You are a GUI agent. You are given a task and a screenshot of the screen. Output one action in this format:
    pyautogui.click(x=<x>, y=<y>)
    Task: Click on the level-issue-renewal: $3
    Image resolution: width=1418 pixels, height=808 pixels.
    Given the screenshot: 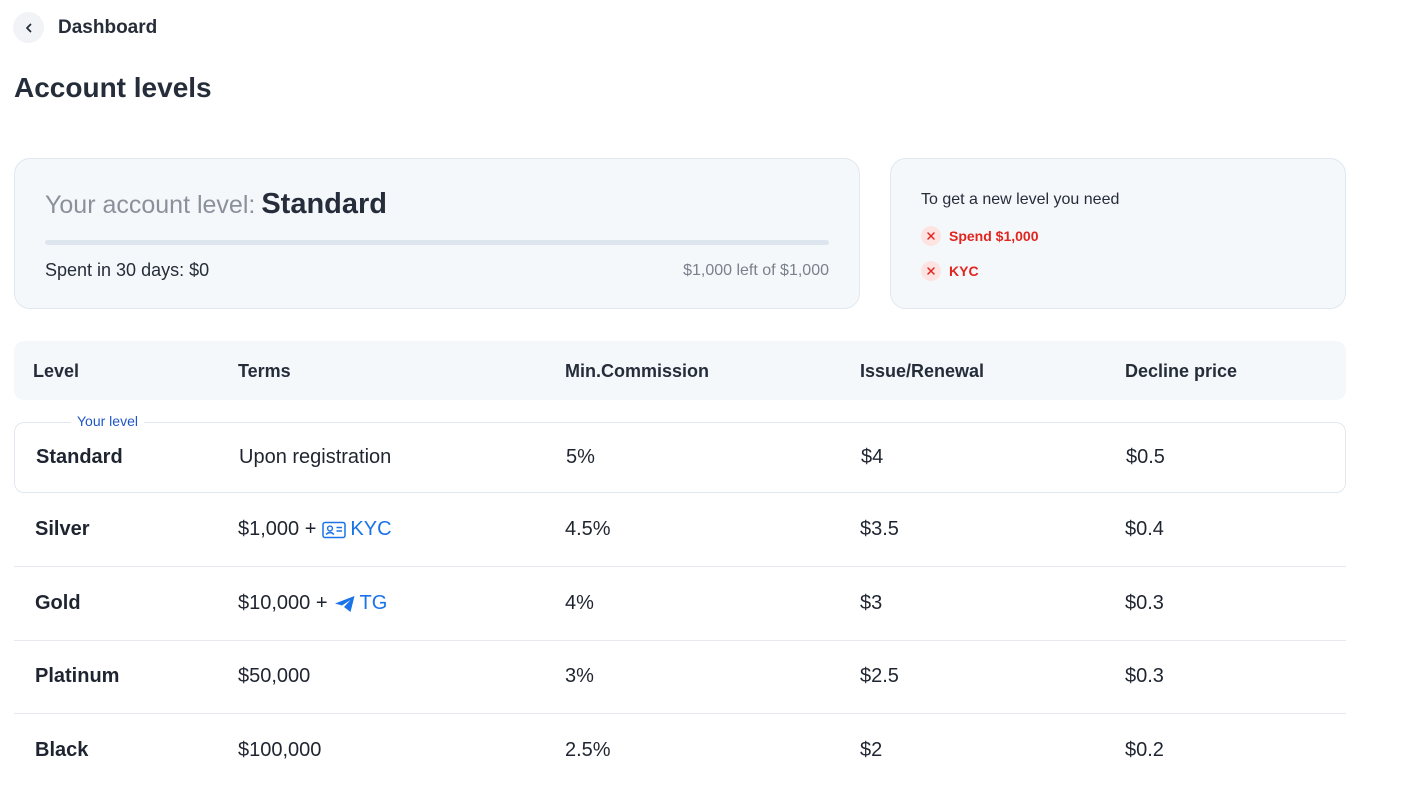 What is the action you would take?
    pyautogui.click(x=871, y=603)
    